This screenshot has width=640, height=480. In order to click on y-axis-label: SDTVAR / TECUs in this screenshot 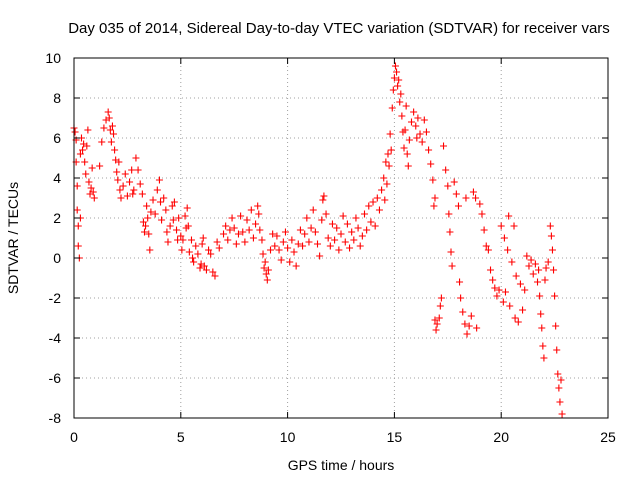, I will do `click(13, 238)`.